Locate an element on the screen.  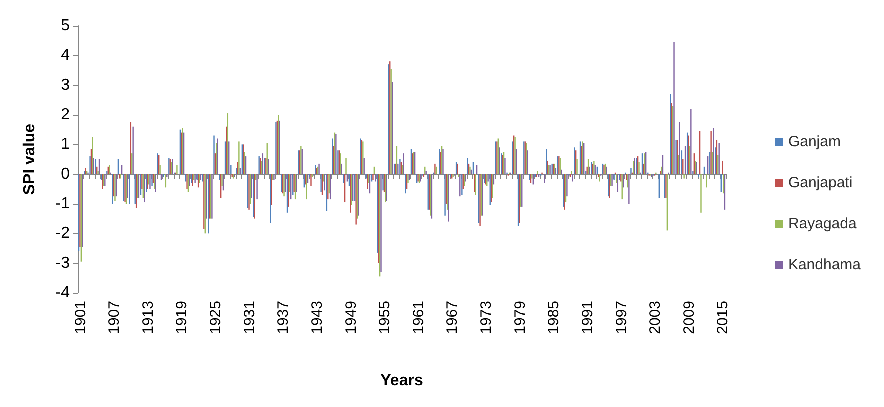
x-tick-label: 1913 is located at coordinates (148, 317).